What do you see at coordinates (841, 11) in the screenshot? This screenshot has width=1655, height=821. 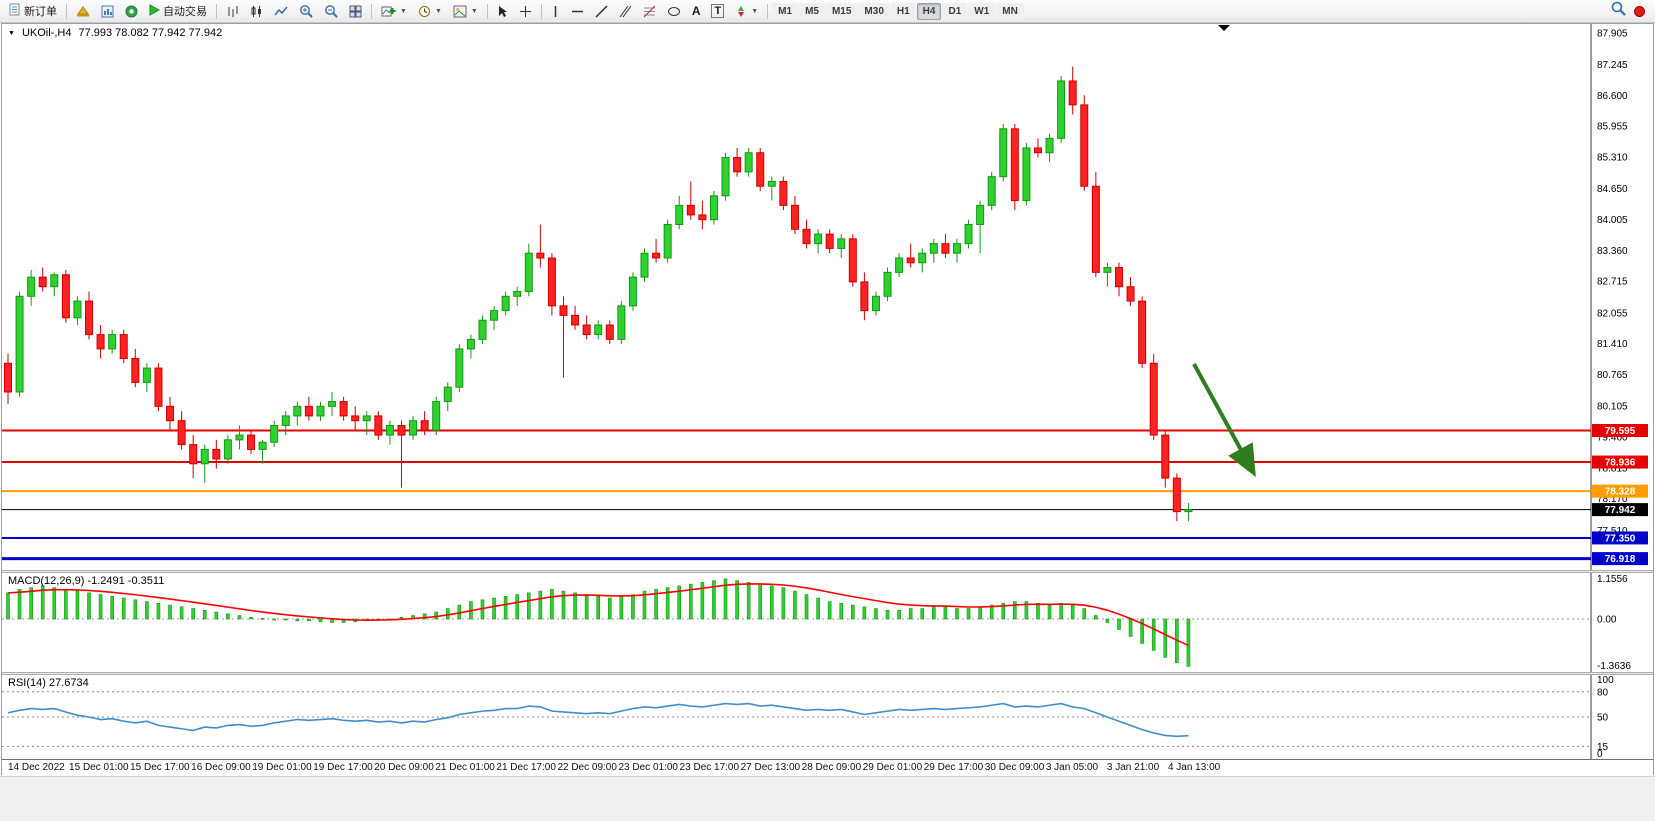 I see `timeframe-m15-button: M15` at bounding box center [841, 11].